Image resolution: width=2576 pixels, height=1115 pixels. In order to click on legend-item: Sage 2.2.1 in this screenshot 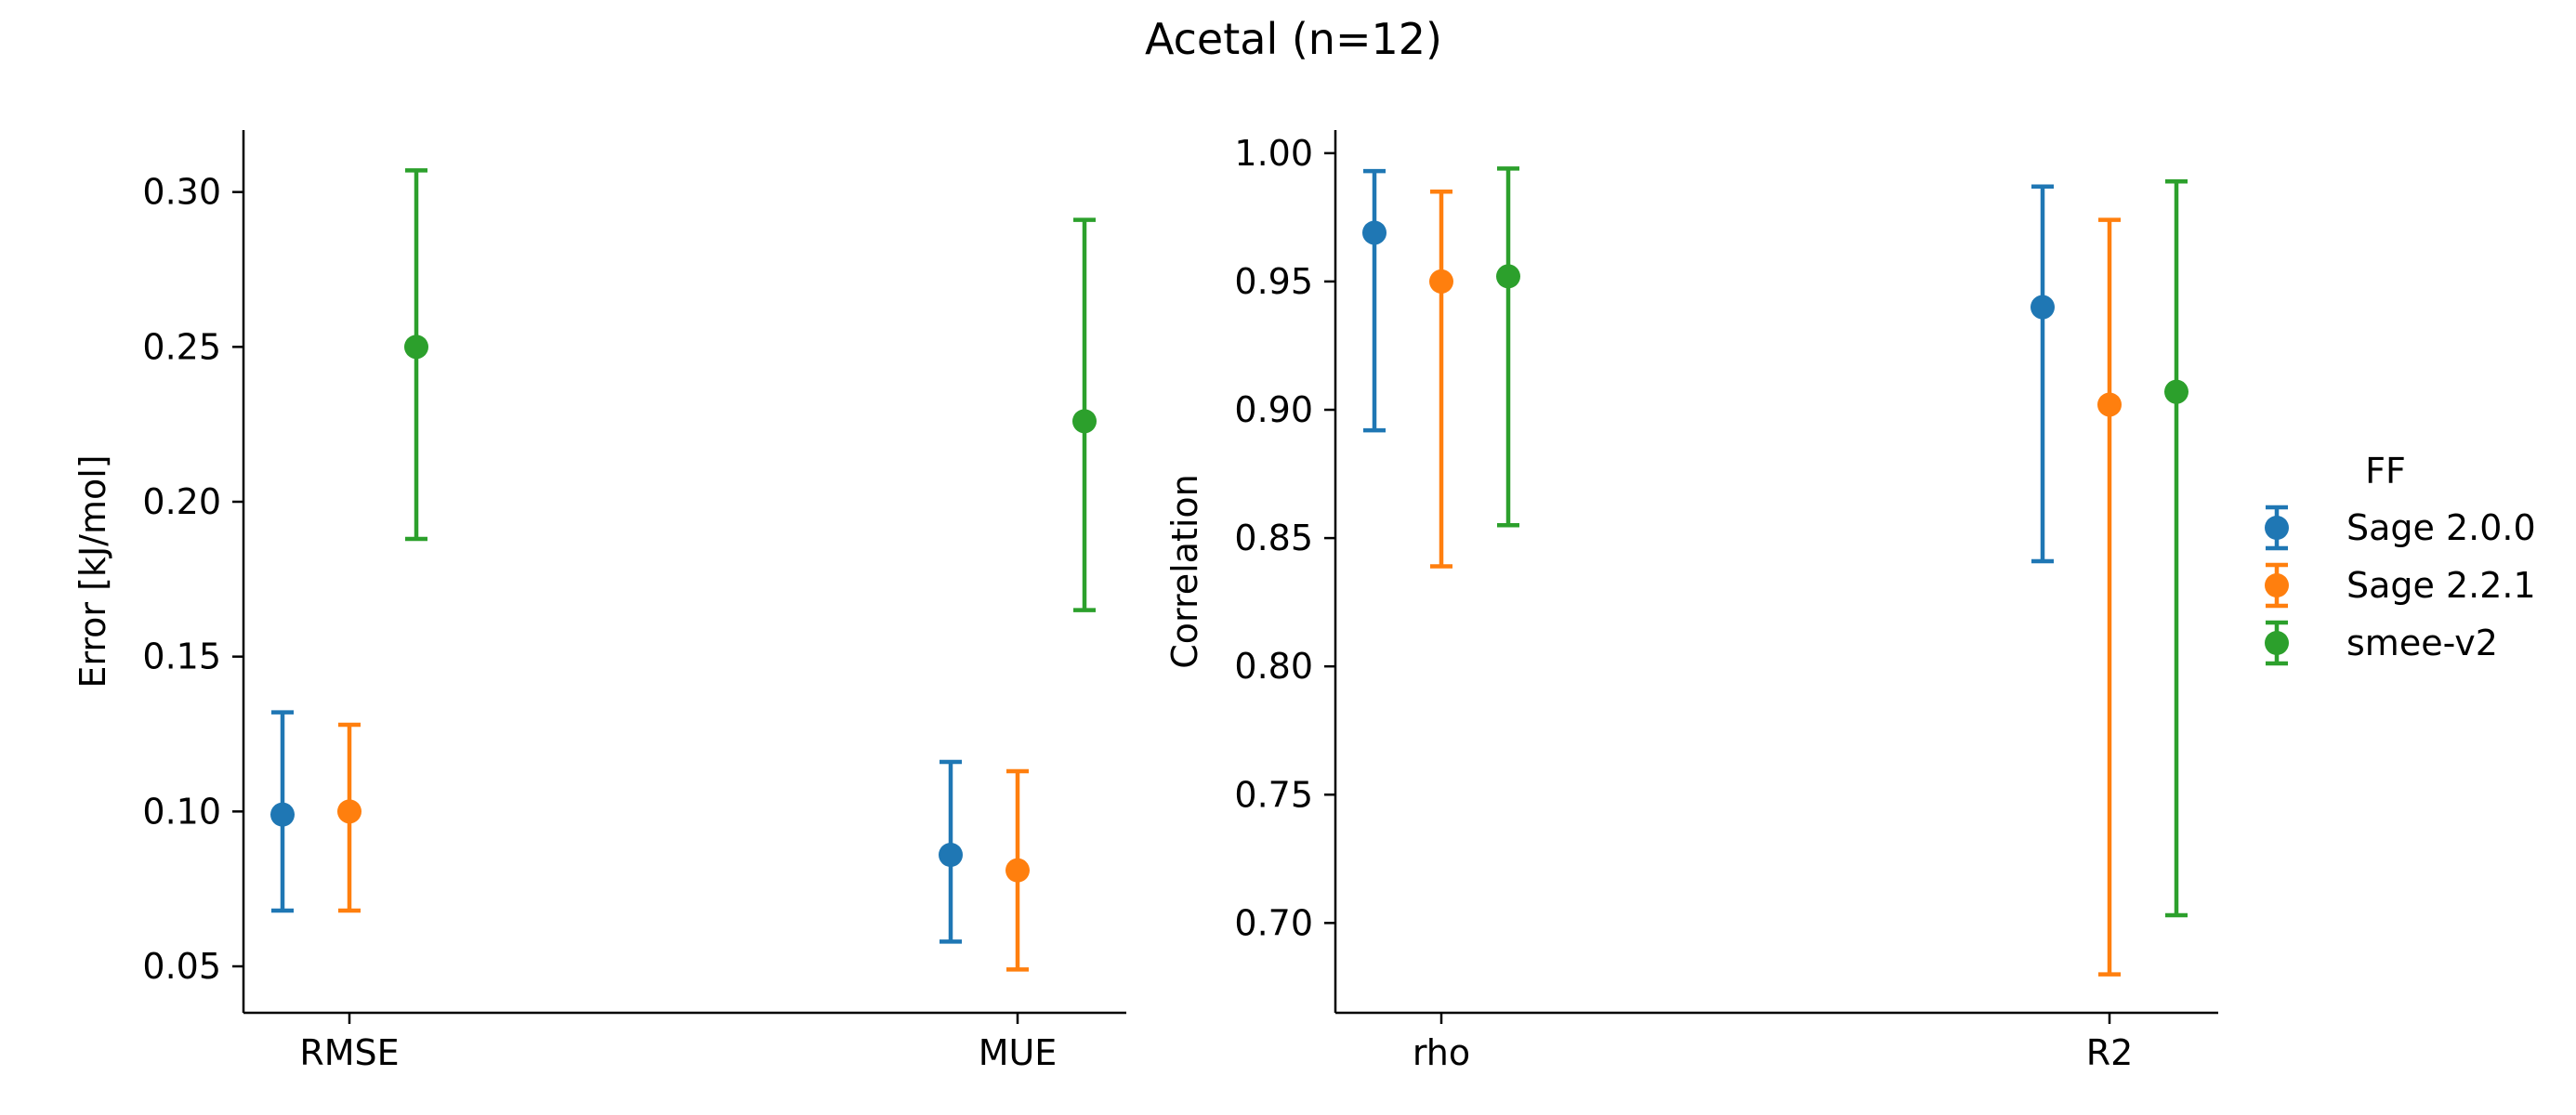, I will do `click(2400, 586)`.